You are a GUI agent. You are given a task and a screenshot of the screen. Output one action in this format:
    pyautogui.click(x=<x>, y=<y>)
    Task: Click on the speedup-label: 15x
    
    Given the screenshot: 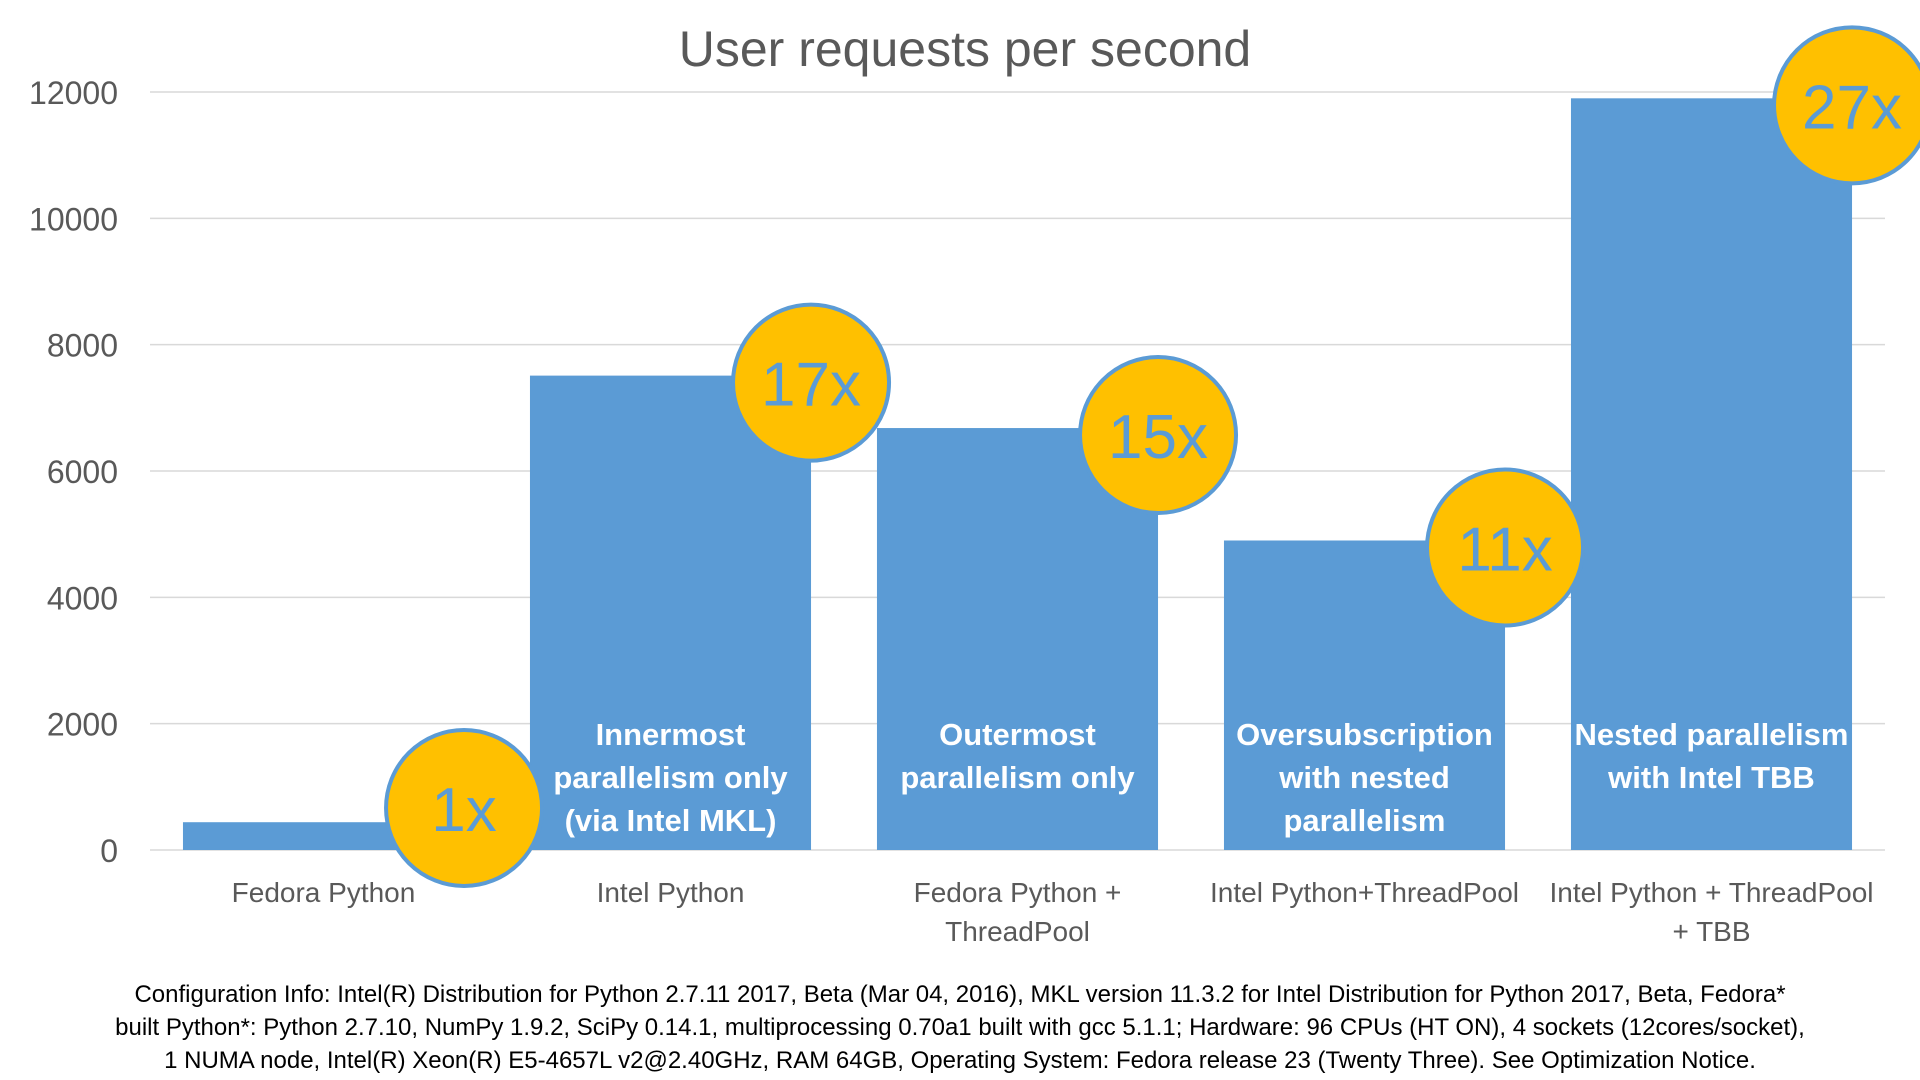 What is the action you would take?
    pyautogui.click(x=1158, y=437)
    